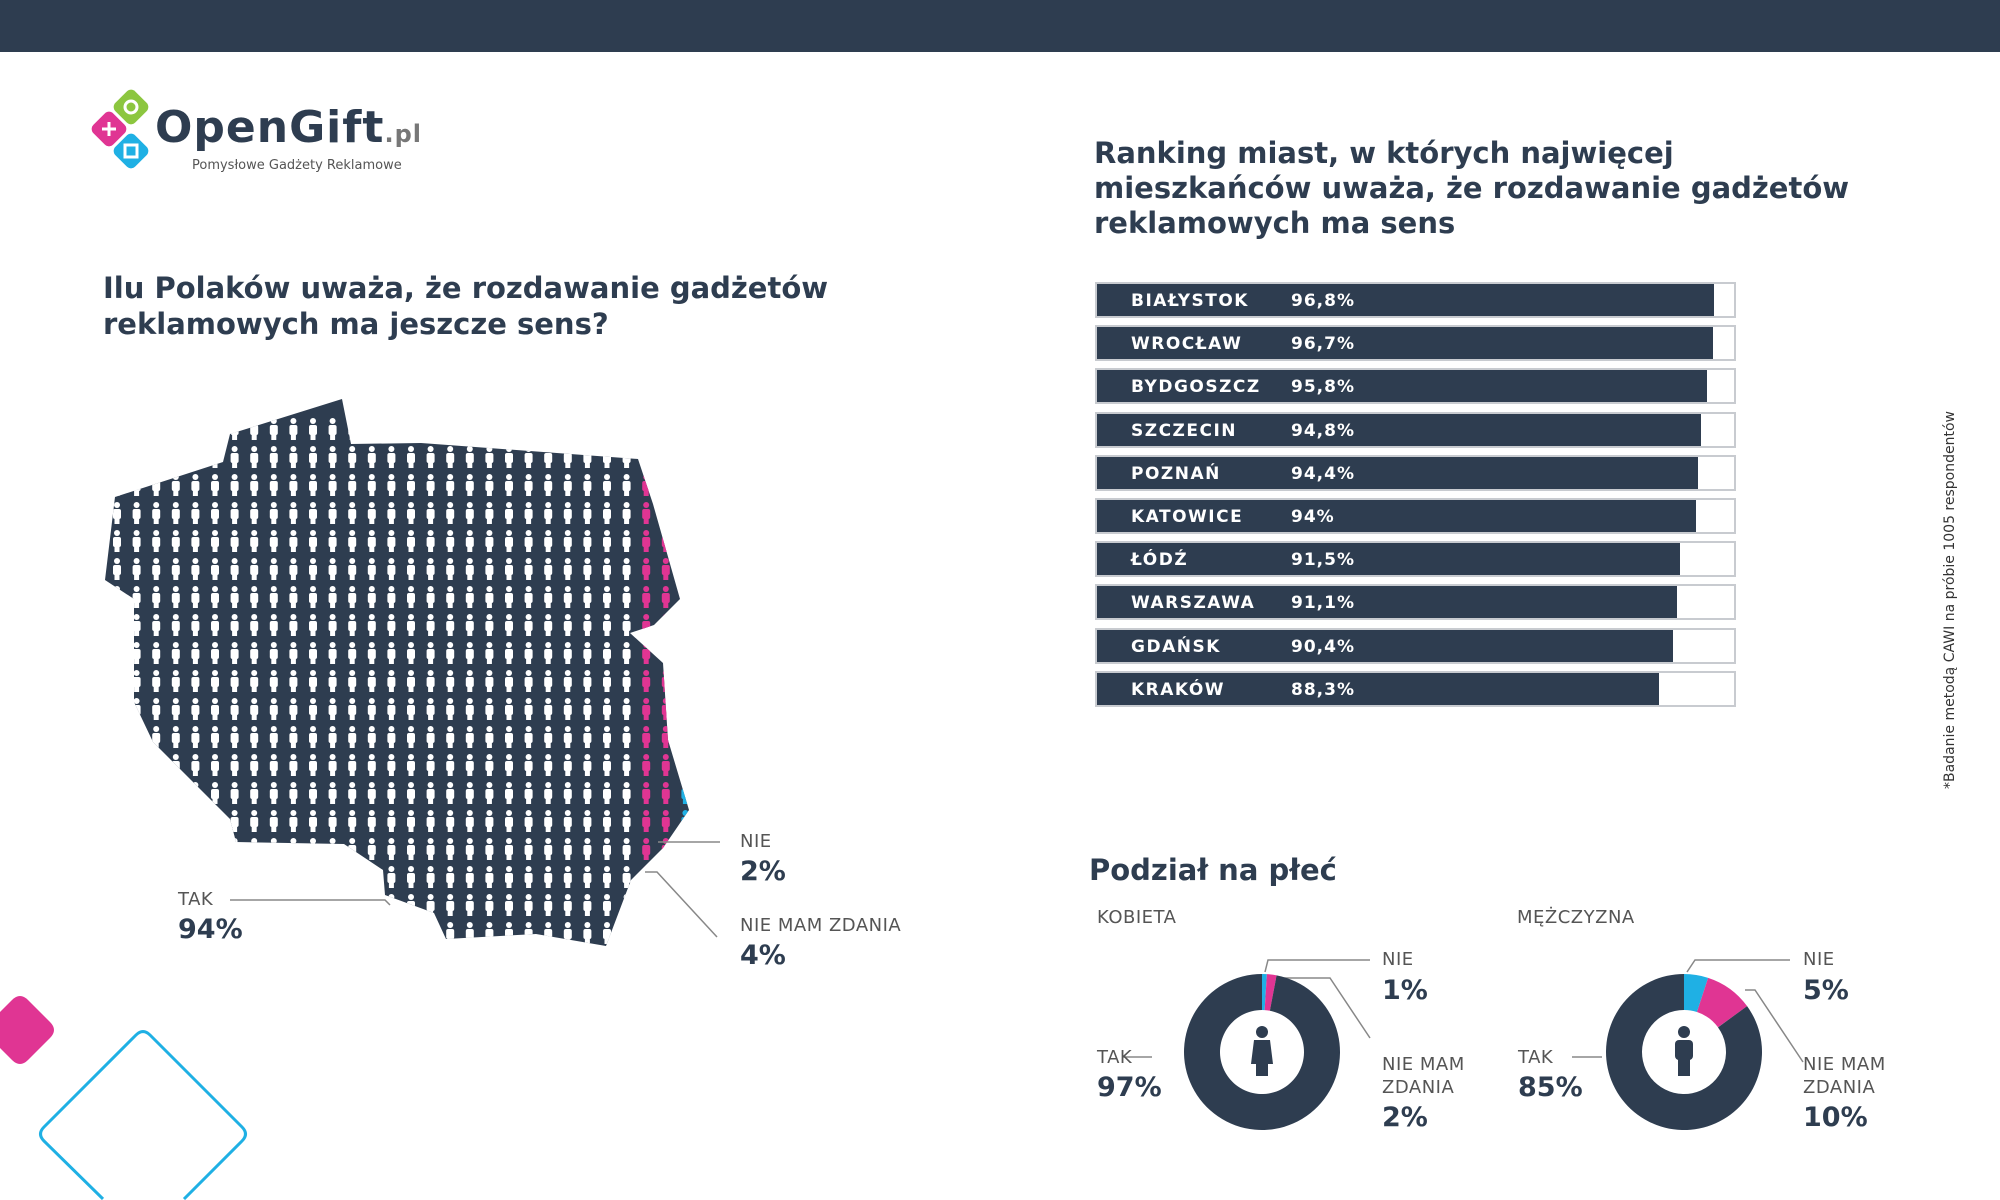 The width and height of the screenshot is (2000, 1200). I want to click on map-nmz-label: NIE MAM ZDANIA, so click(821, 925).